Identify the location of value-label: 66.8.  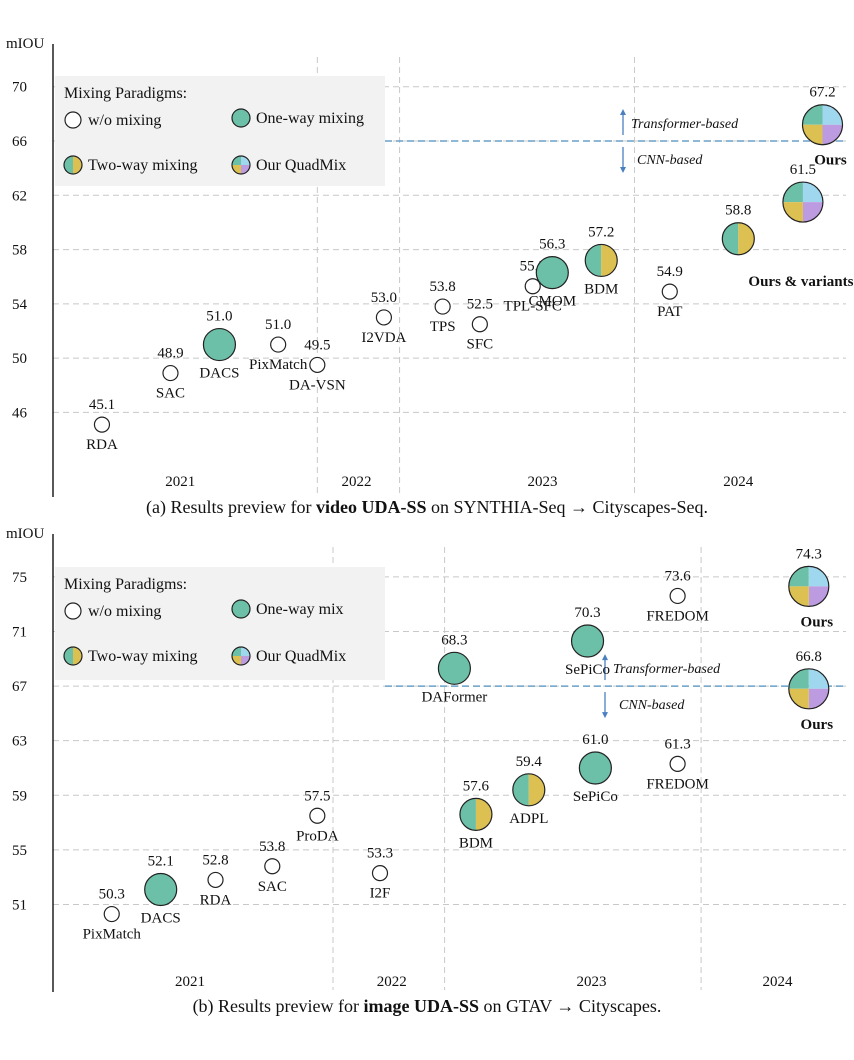
(809, 657).